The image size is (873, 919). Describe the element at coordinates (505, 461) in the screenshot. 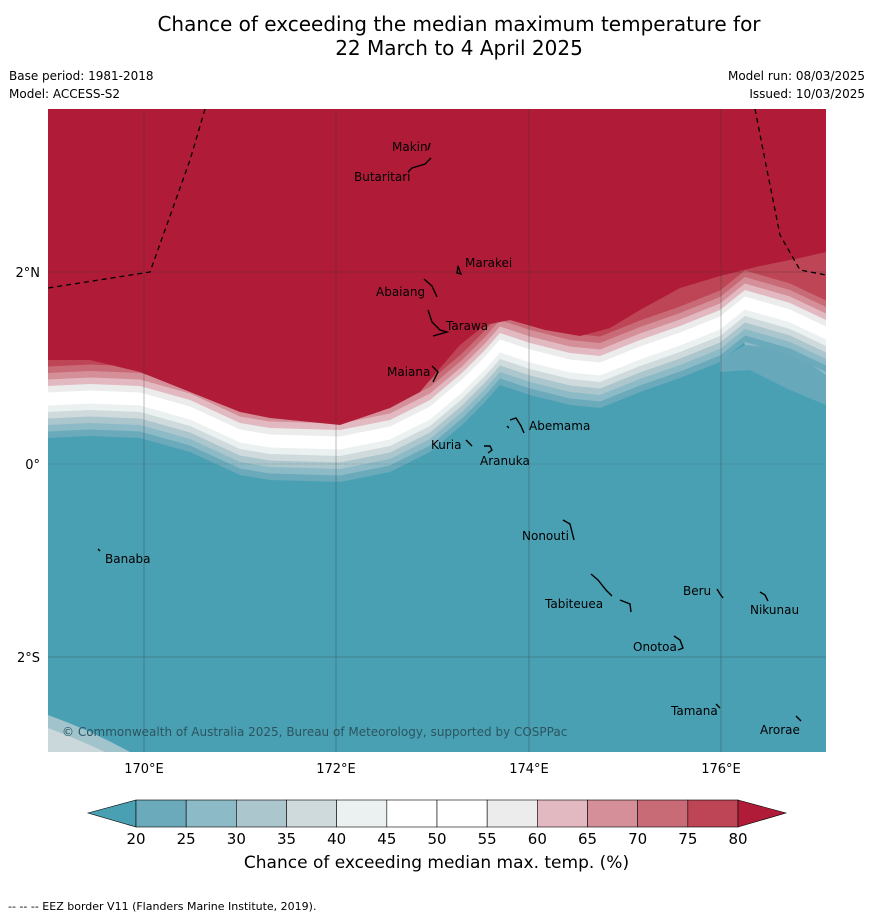

I see `label-aranuka: Aranuka` at that location.